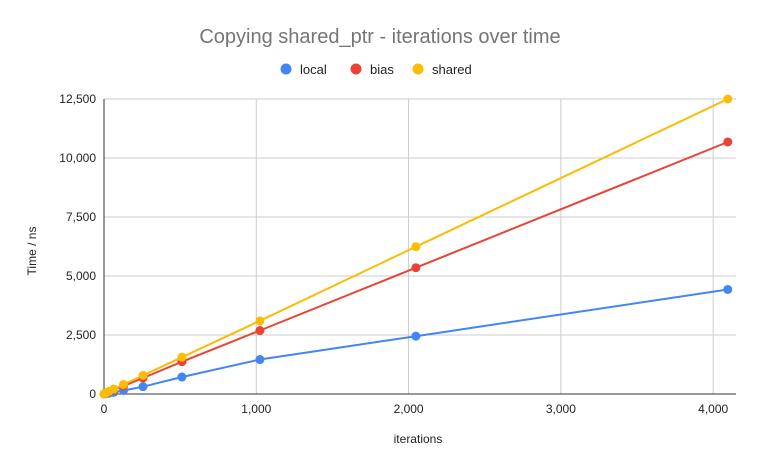 Image resolution: width=759 pixels, height=470 pixels. I want to click on y-axis-label: Time / ns, so click(32, 251).